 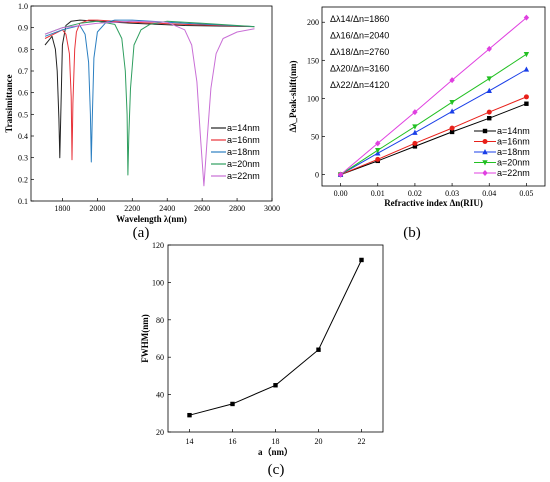 I want to click on y-tick-label: 40, so click(x=160, y=395).